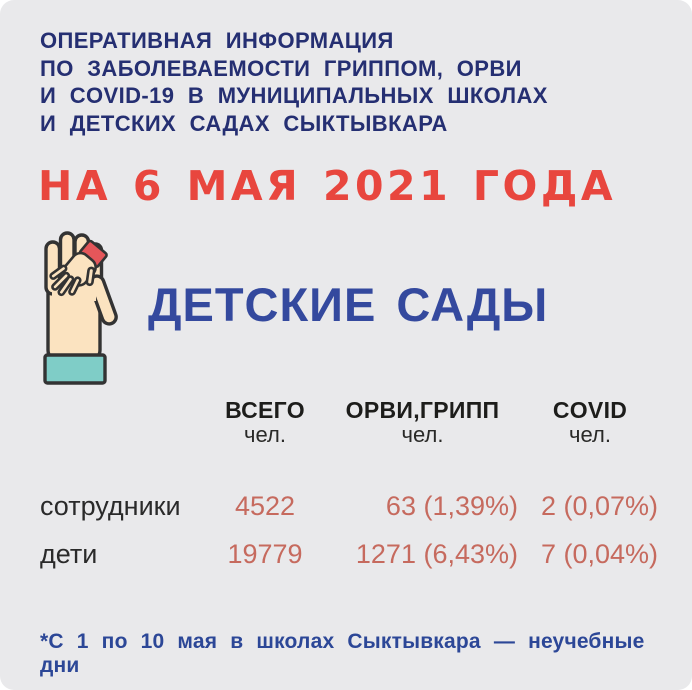 Image resolution: width=692 pixels, height=690 pixels. I want to click on table-row: дети 19779 1271 (6,43%) 7 (0,04%), so click(351, 554).